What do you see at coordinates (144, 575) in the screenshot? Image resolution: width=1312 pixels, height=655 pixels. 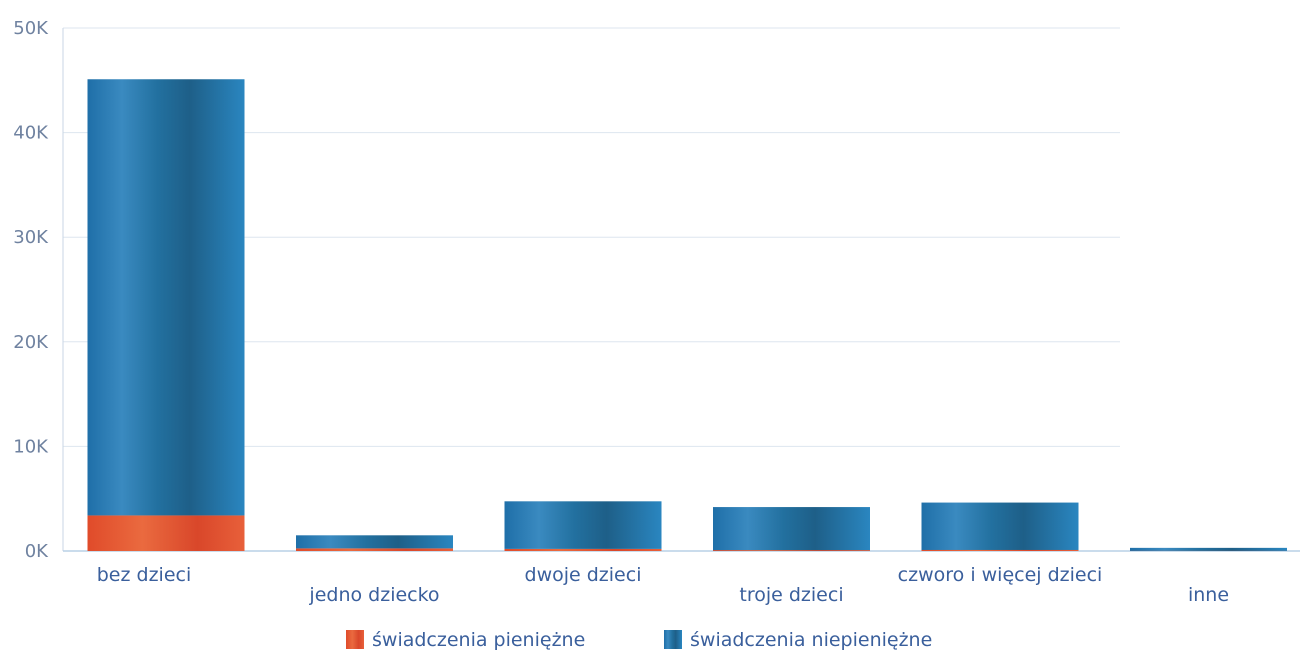 I see `x-category-label: bez dzieci` at bounding box center [144, 575].